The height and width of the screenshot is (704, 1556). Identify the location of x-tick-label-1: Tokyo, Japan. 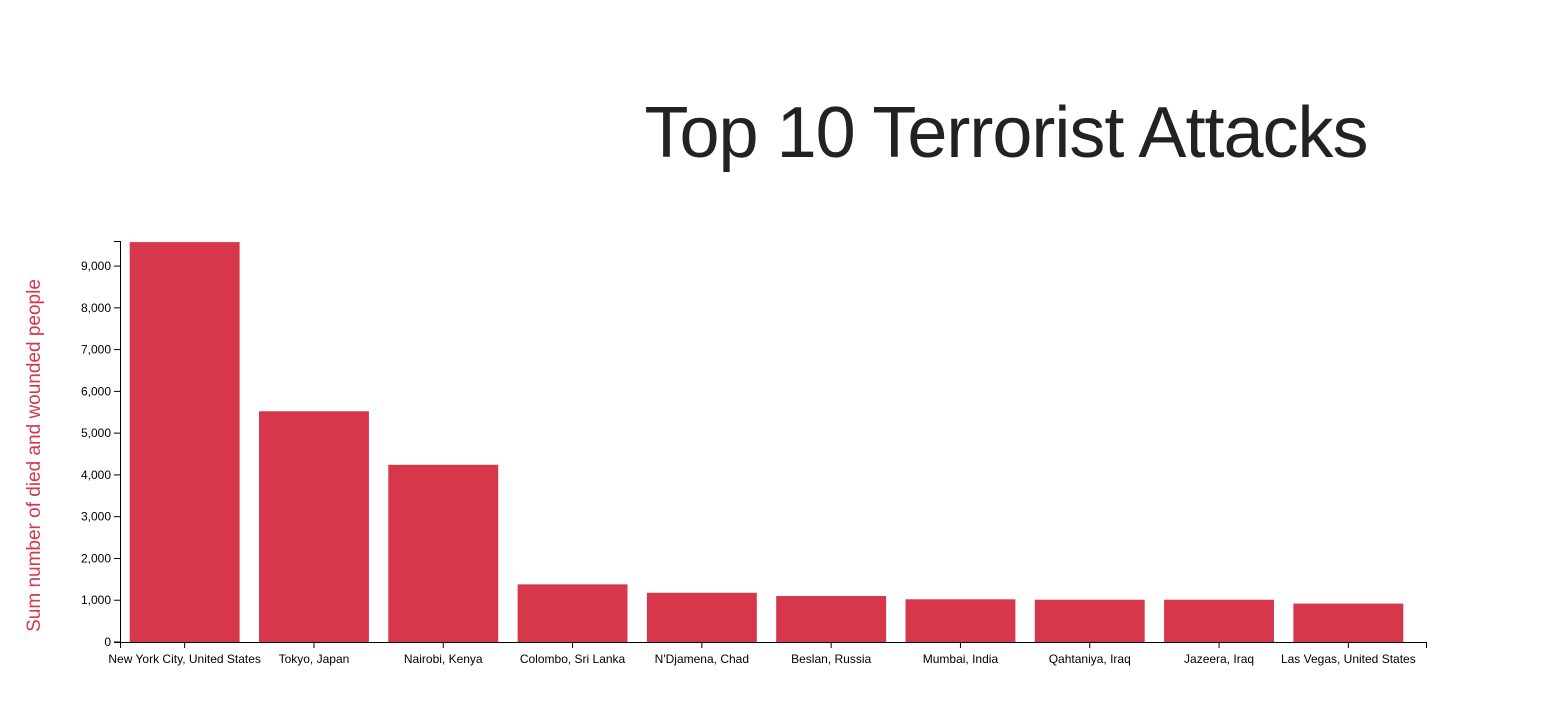
(314, 659).